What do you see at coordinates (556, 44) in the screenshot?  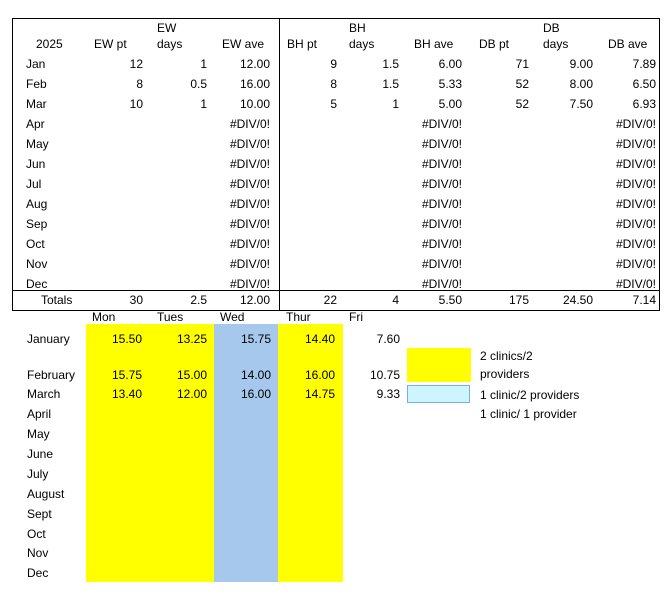 I see `header-db-days: days` at bounding box center [556, 44].